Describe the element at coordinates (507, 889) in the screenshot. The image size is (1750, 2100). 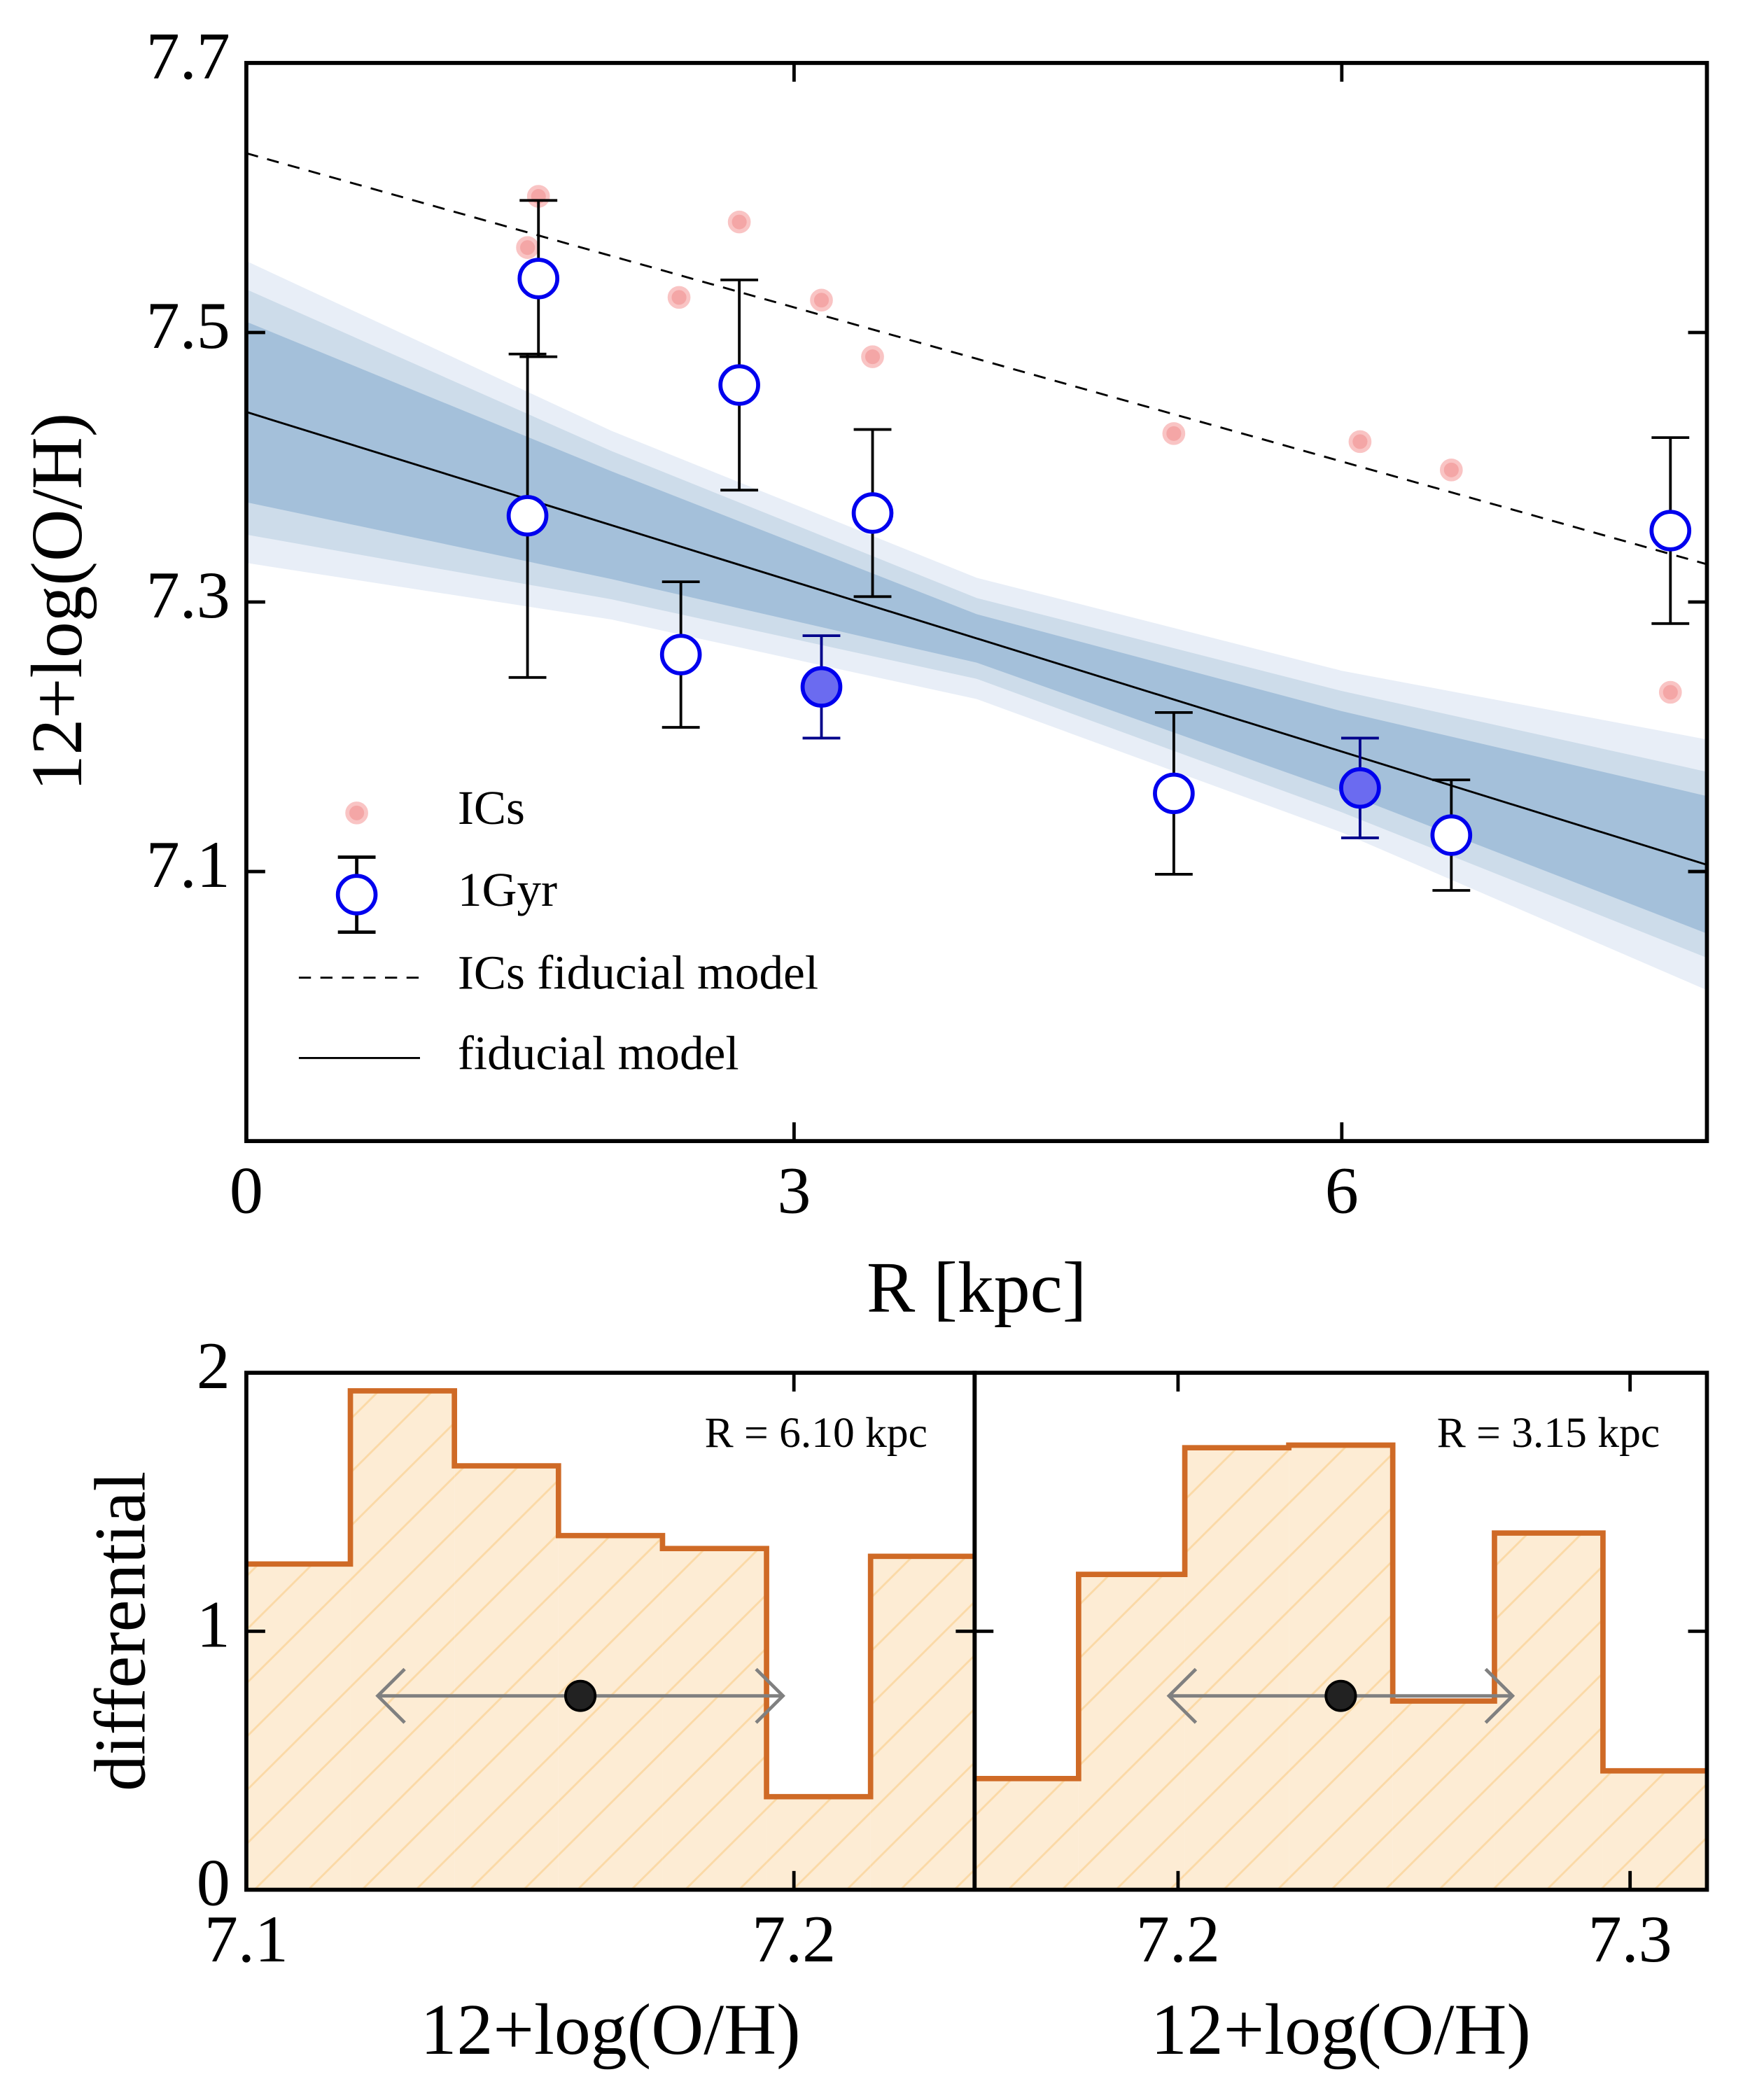
I see `legend-label: 1Gyr` at that location.